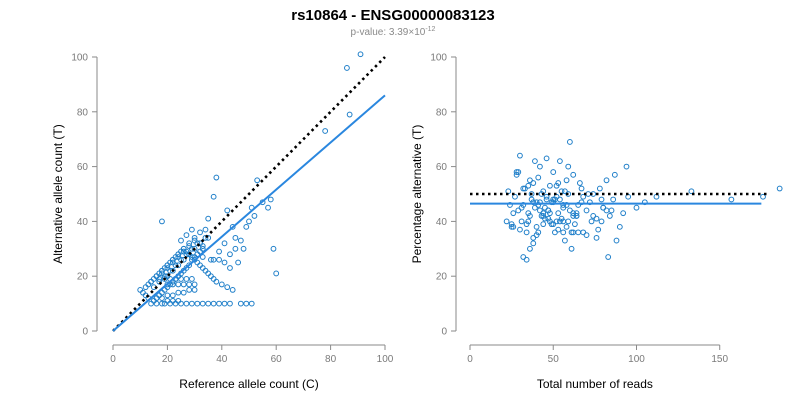  I want to click on y-tick-label: 60, so click(442, 167).